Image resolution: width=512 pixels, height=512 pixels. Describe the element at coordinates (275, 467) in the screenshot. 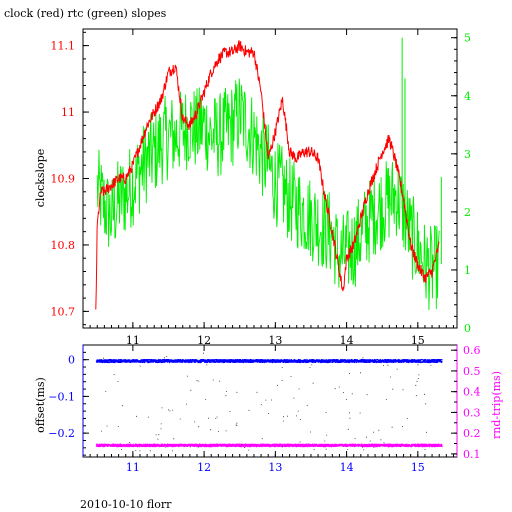

I see `bottom-x-tick-label: 13` at that location.